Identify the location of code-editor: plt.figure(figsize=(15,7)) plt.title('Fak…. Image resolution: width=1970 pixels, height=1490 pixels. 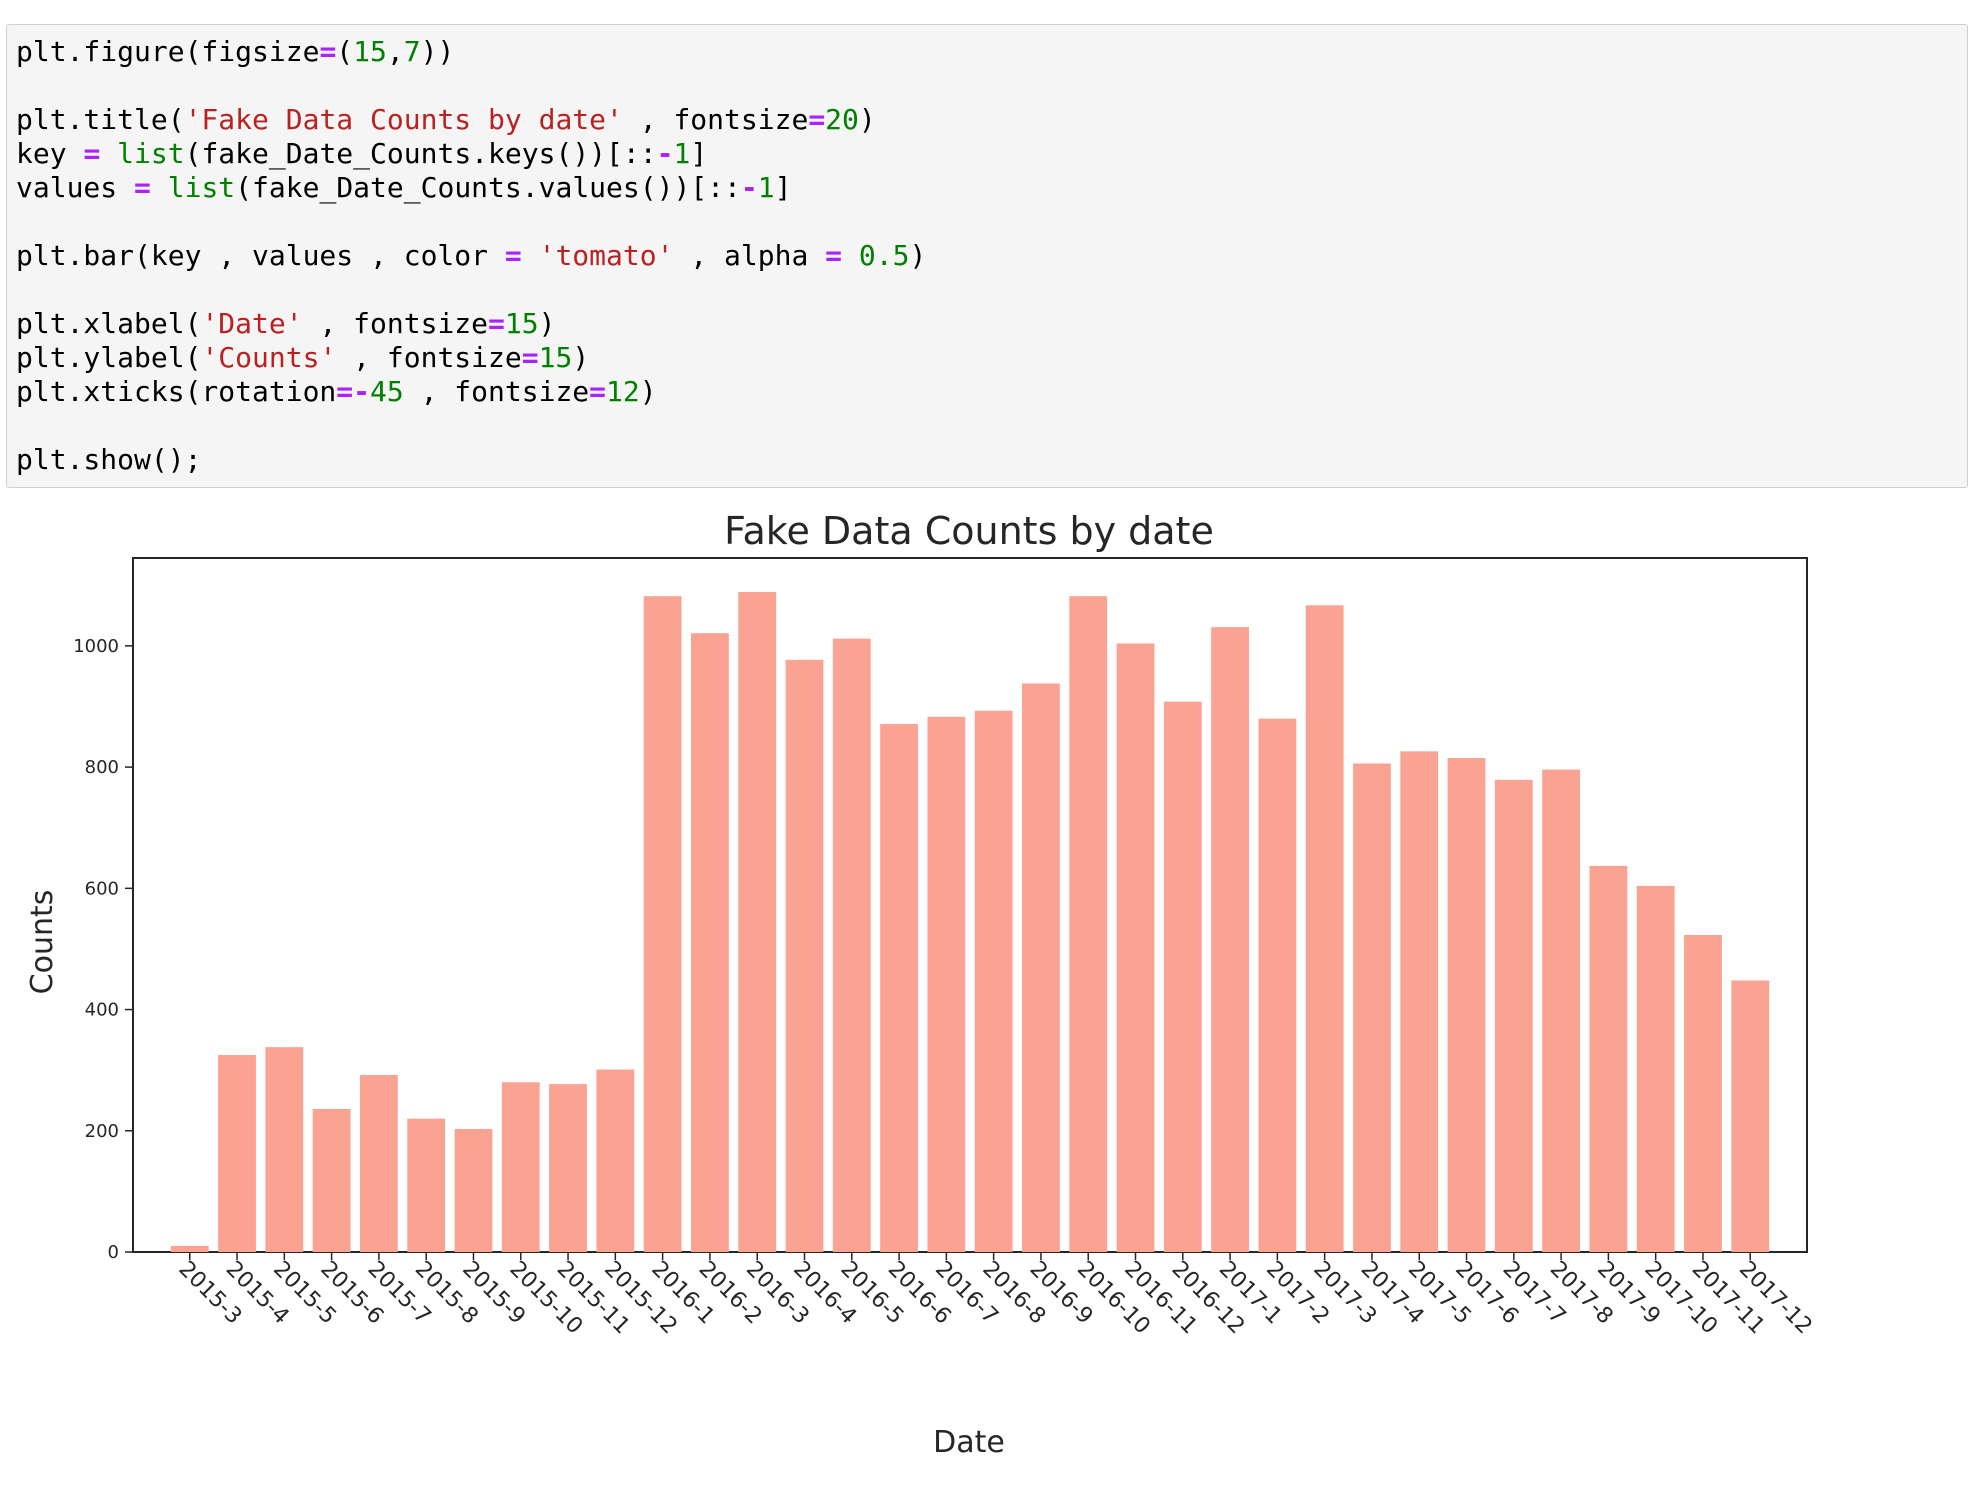
(471, 256).